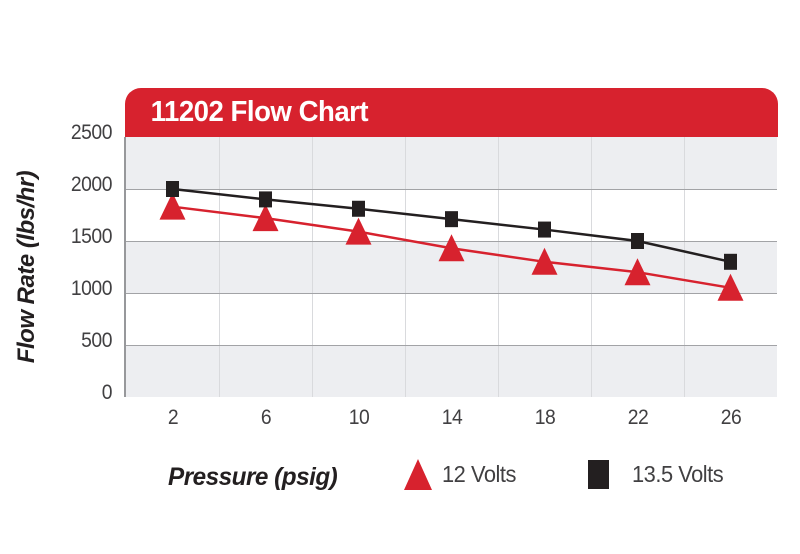  What do you see at coordinates (451, 417) in the screenshot?
I see `x-axis-tick-label: 14` at bounding box center [451, 417].